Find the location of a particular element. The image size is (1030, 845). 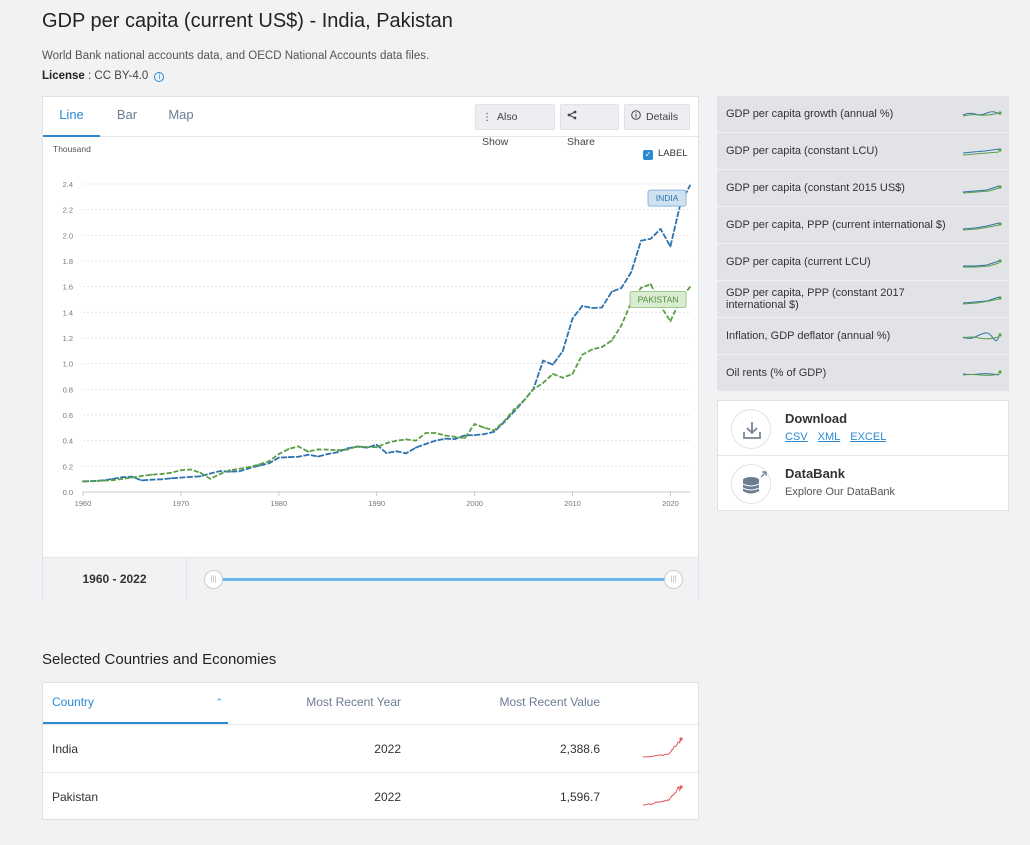

table-row: India 2022 2,388.6 is located at coordinates (370, 748).